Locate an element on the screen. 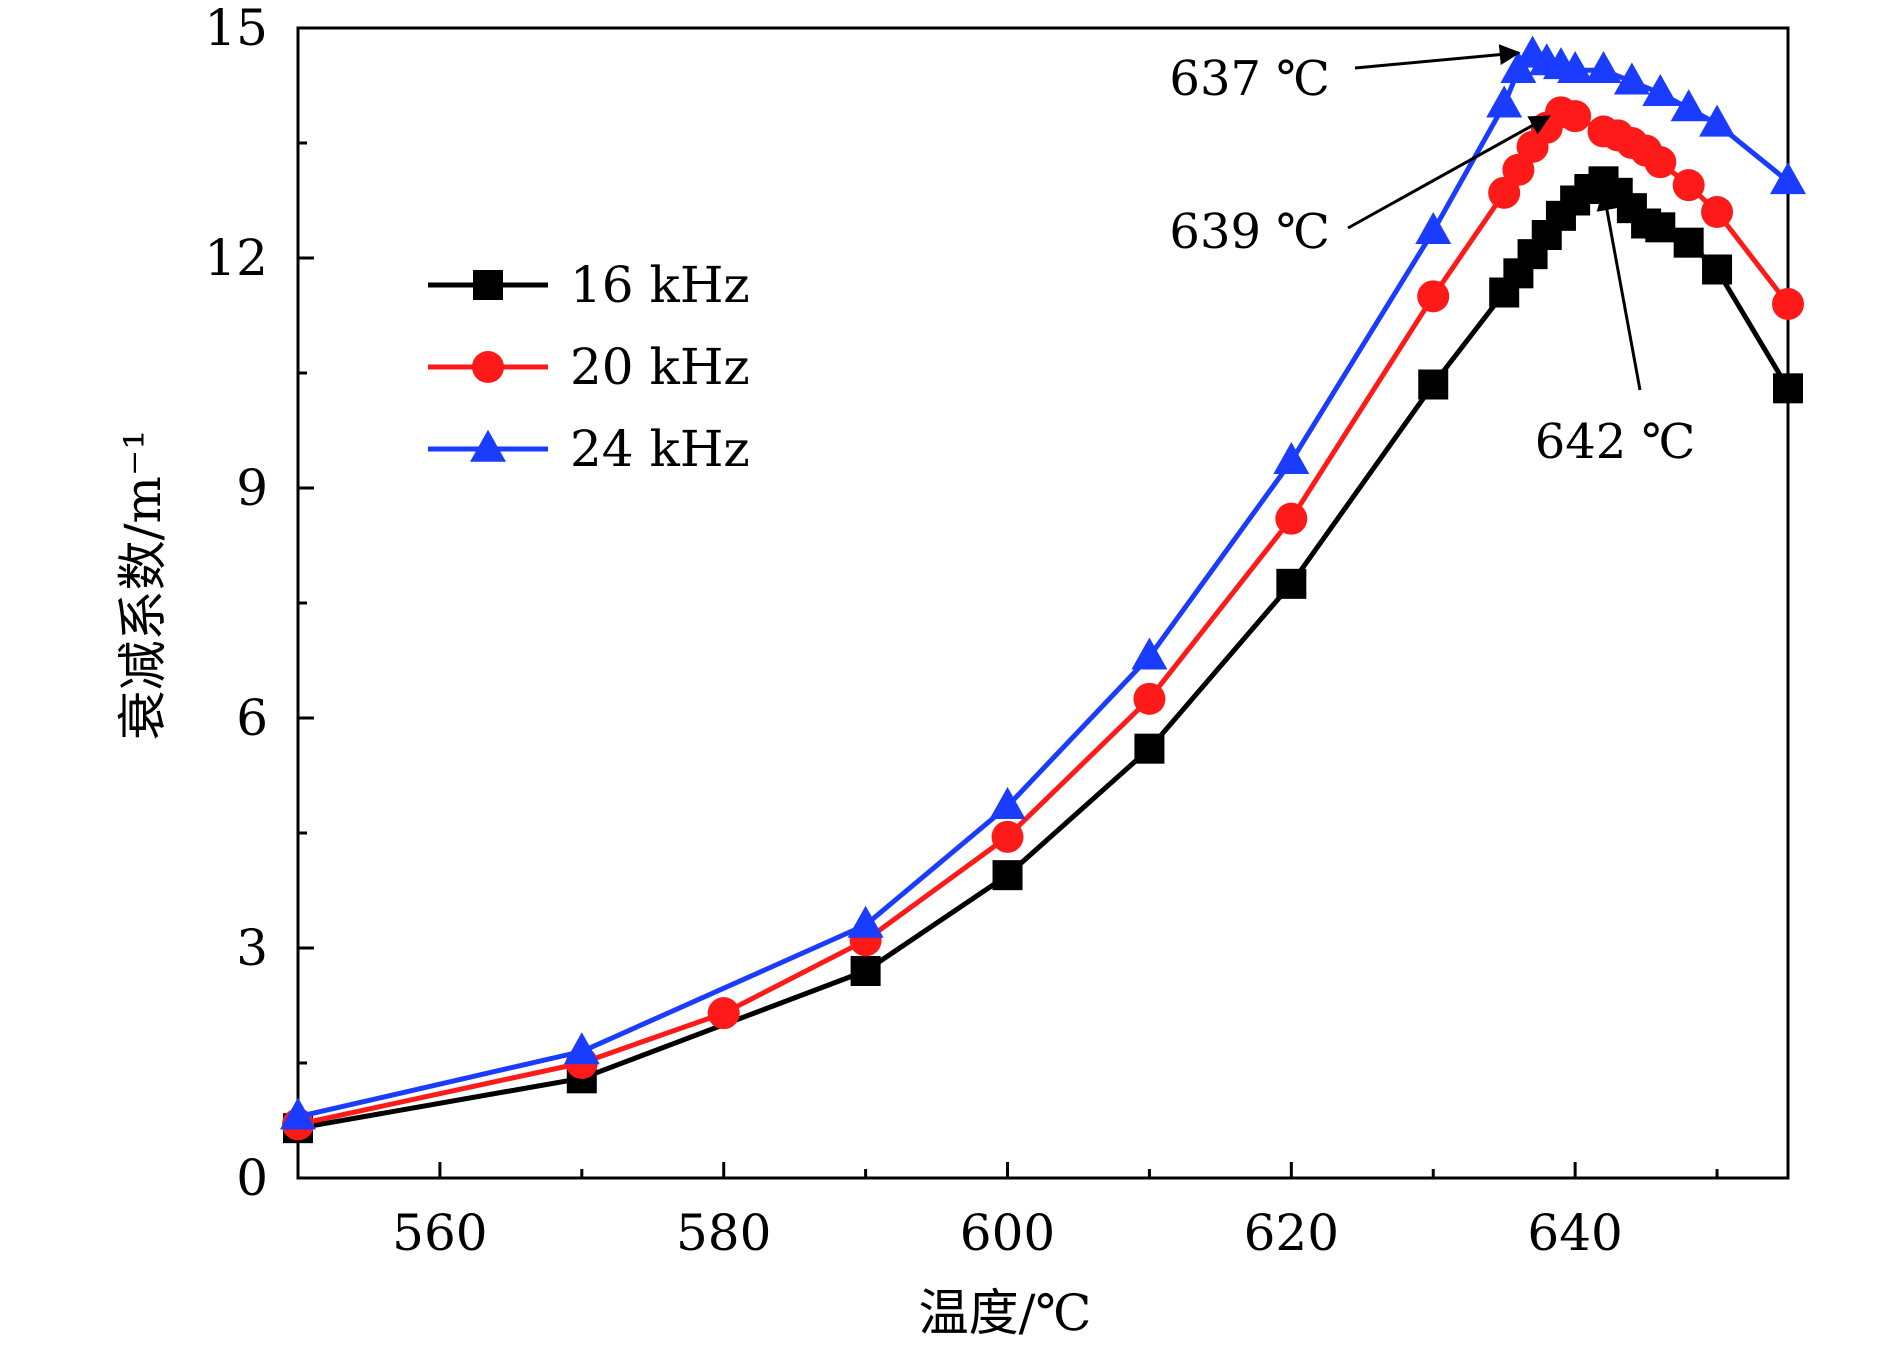 Image resolution: width=1890 pixels, height=1346 pixels. legend-label: 24 kHz is located at coordinates (660, 449).